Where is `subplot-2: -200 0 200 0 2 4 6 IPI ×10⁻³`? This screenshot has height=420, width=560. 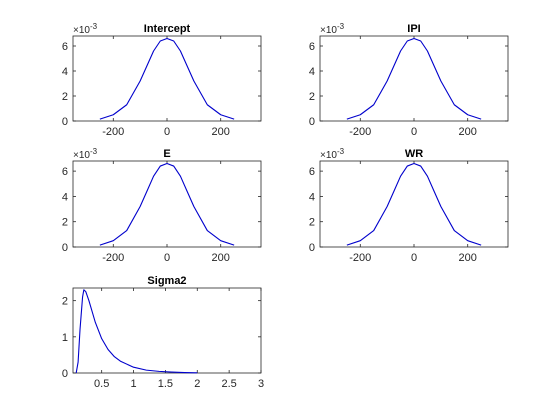
subplot-2: -200 0 200 0 2 4 6 IPI ×10⁻³ is located at coordinates (409, 80).